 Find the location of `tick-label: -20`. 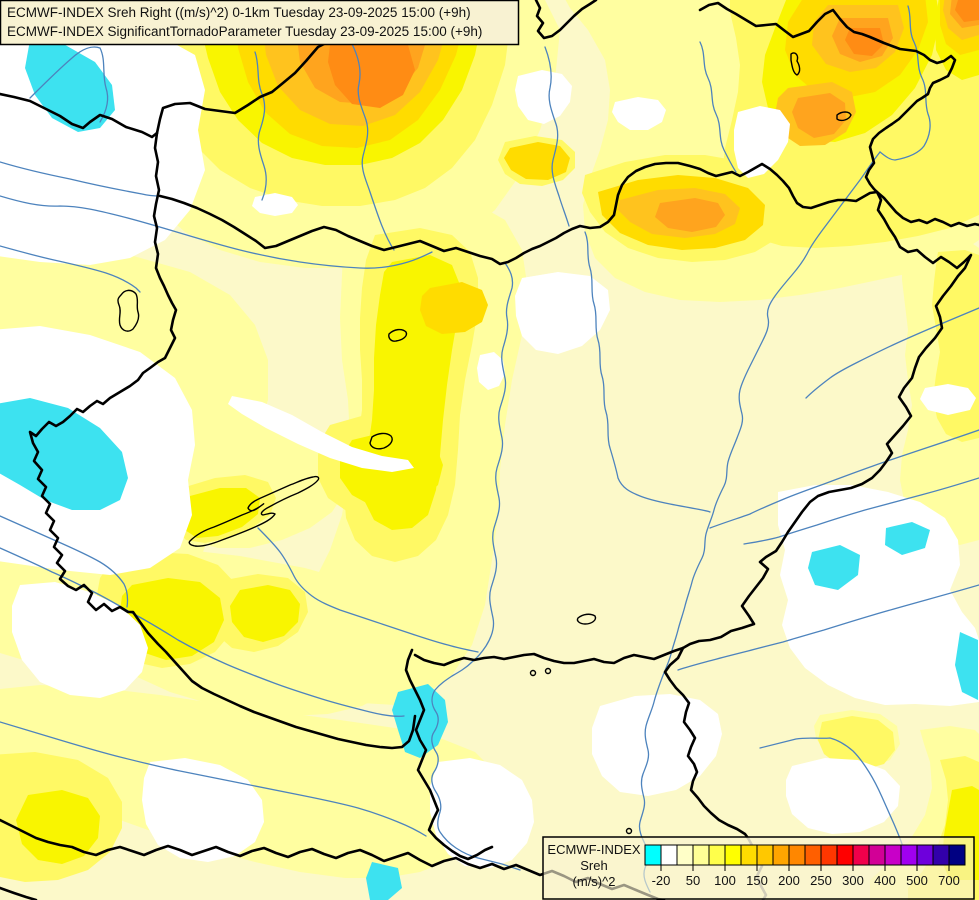

tick-label: -20 is located at coordinates (661, 880).